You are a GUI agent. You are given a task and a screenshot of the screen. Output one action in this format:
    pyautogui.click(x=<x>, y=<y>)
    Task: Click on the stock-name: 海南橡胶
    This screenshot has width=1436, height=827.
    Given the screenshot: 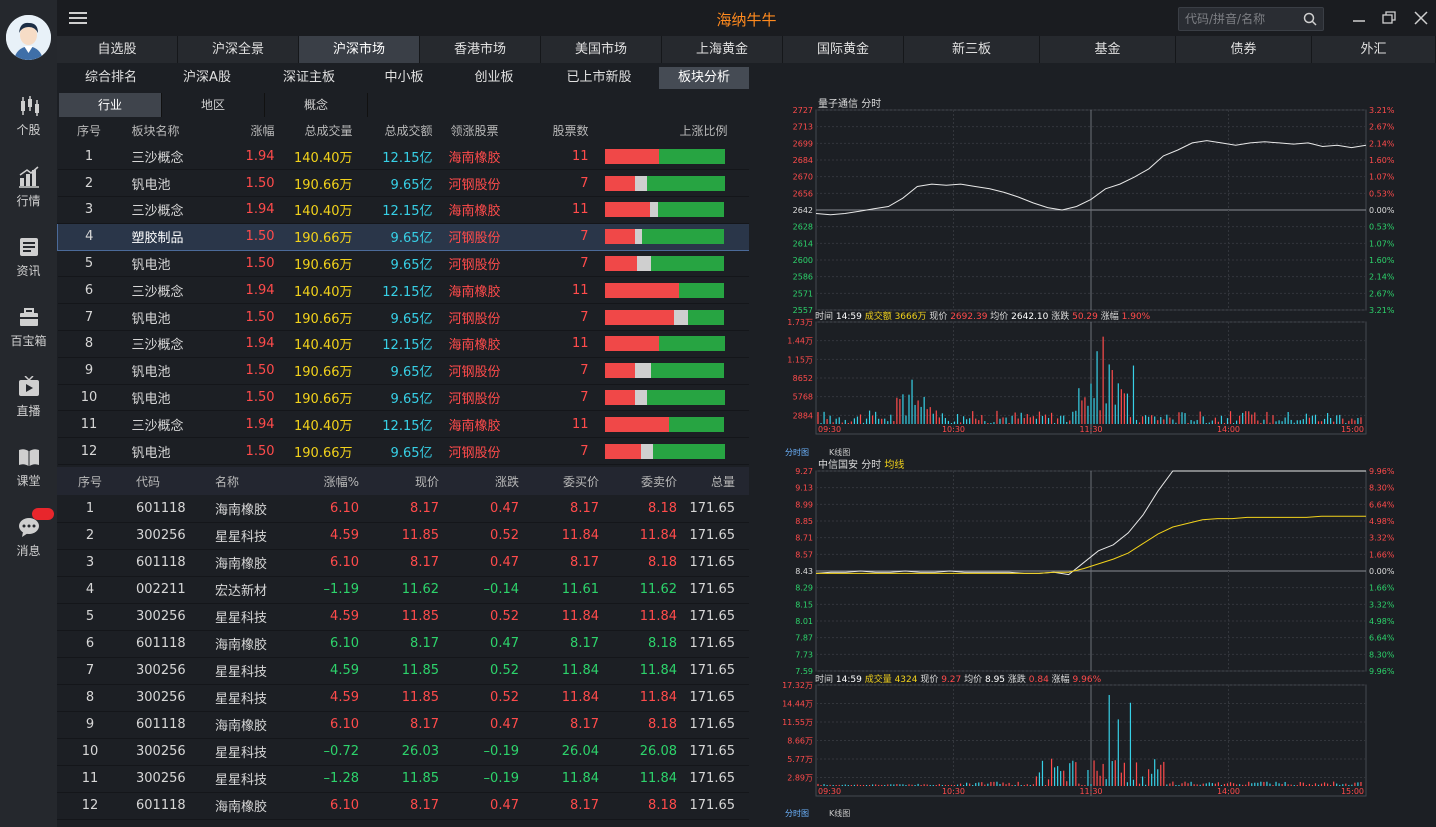 What is the action you would take?
    pyautogui.click(x=238, y=725)
    